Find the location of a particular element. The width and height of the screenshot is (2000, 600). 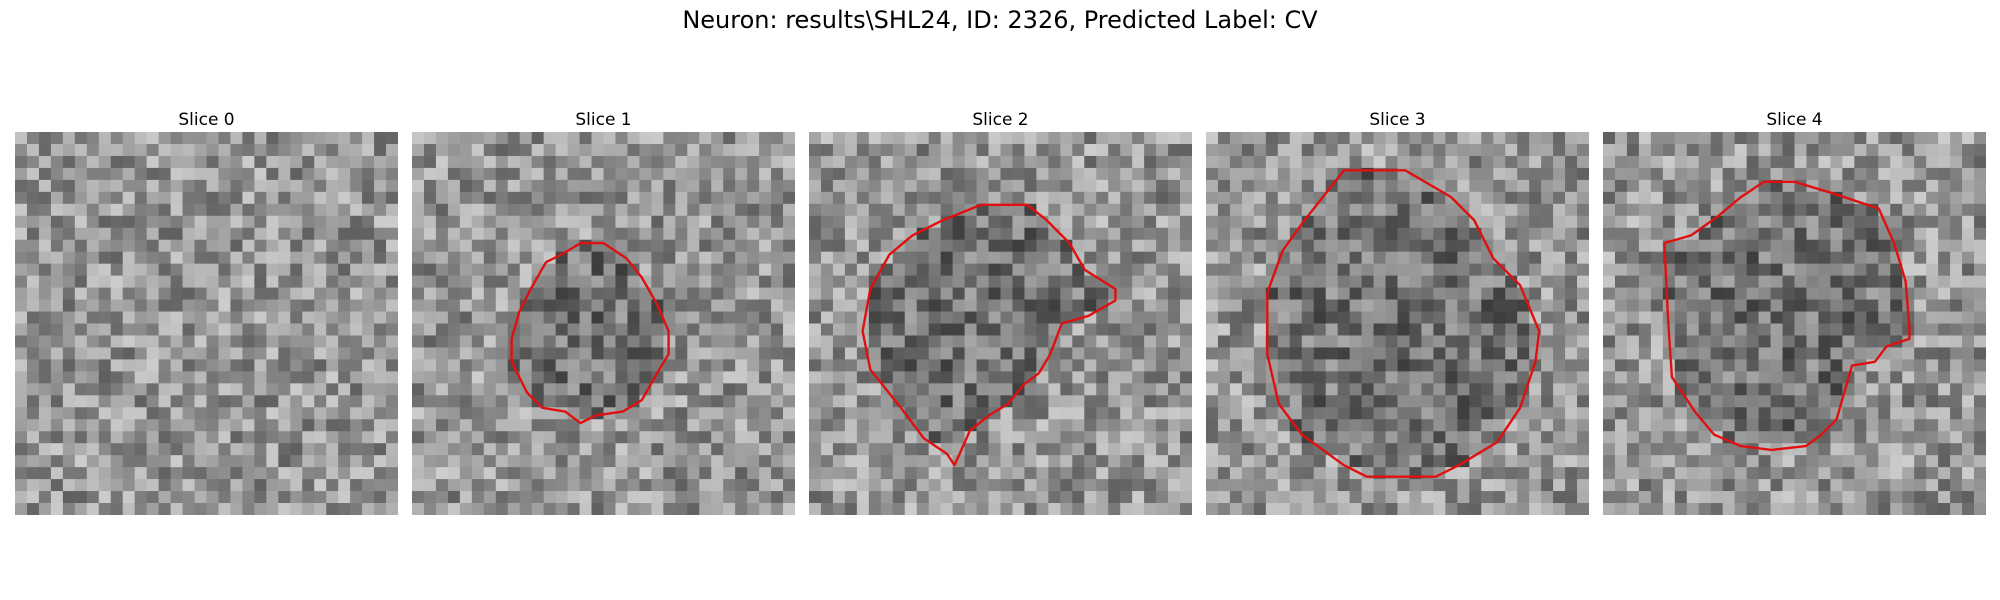

slice-panel-0: Slice 0 is located at coordinates (206, 311).